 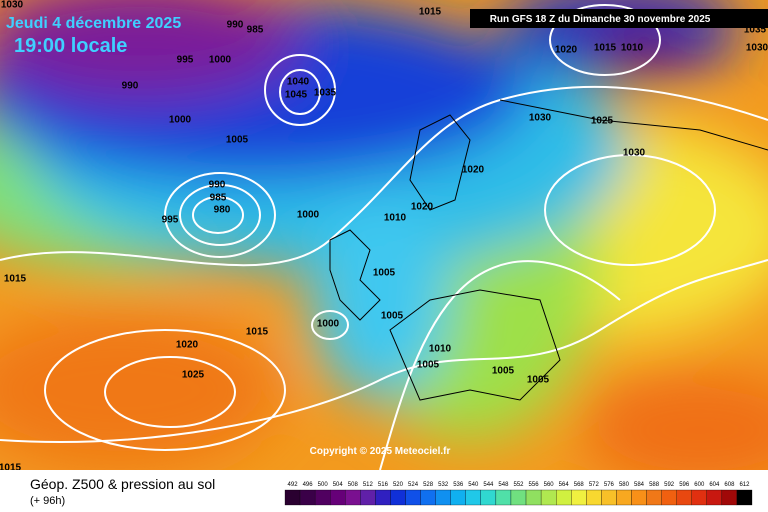 What do you see at coordinates (308, 485) in the screenshot?
I see `scale-label: 496` at bounding box center [308, 485].